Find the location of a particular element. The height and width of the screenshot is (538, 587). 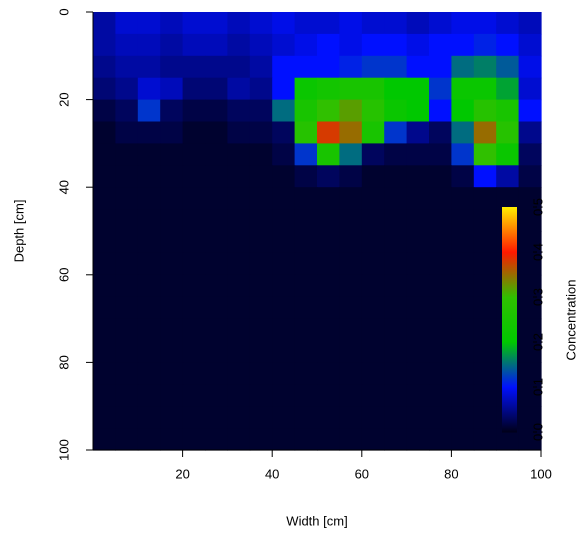

colorbar-label: Concentration is located at coordinates (570, 320).